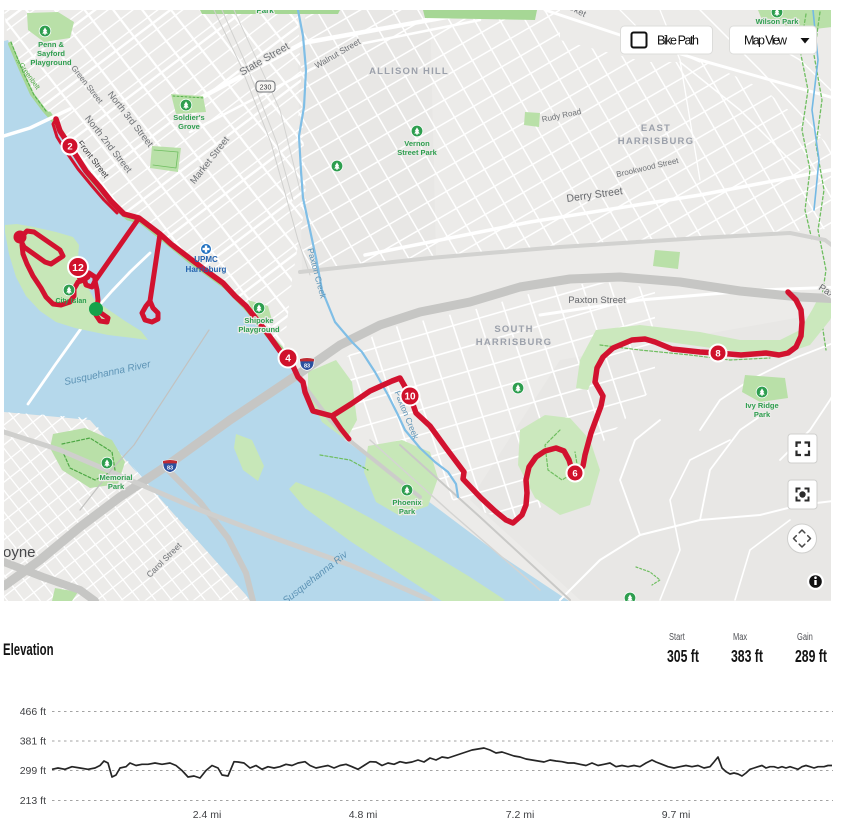  Describe the element at coordinates (761, 405) in the screenshot. I see `svg-text: Ivy Ridge` at that location.